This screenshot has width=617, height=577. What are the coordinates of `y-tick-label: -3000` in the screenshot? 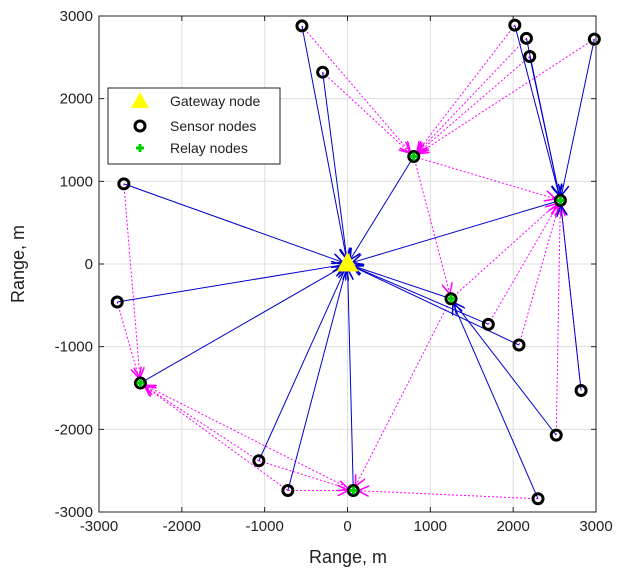 It's located at (74, 512).